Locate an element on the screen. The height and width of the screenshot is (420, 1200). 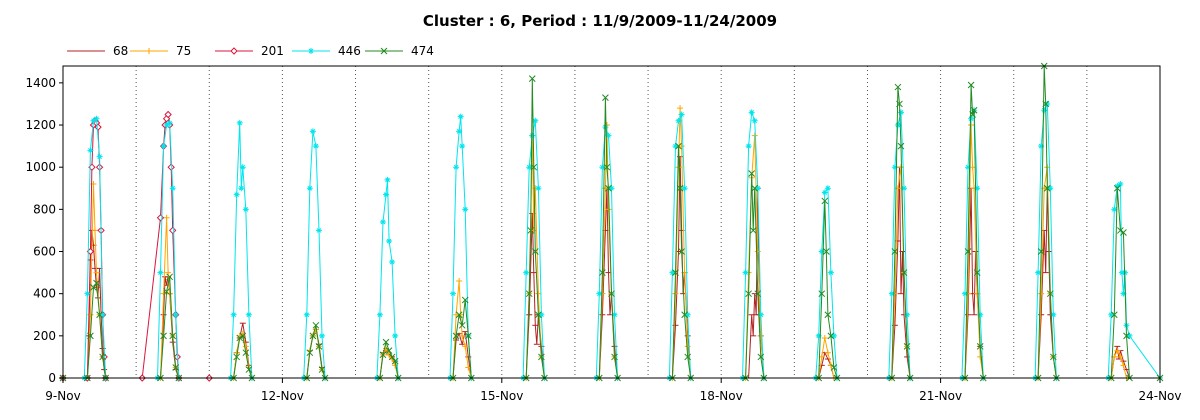
legend: 68 75 201 446 474 is located at coordinates (250, 51).